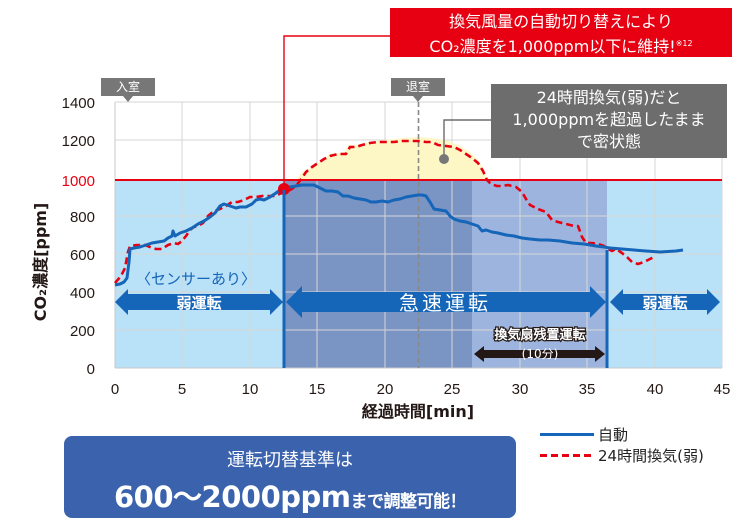  I want to click on weak-run-arrow-before, so click(199, 302).